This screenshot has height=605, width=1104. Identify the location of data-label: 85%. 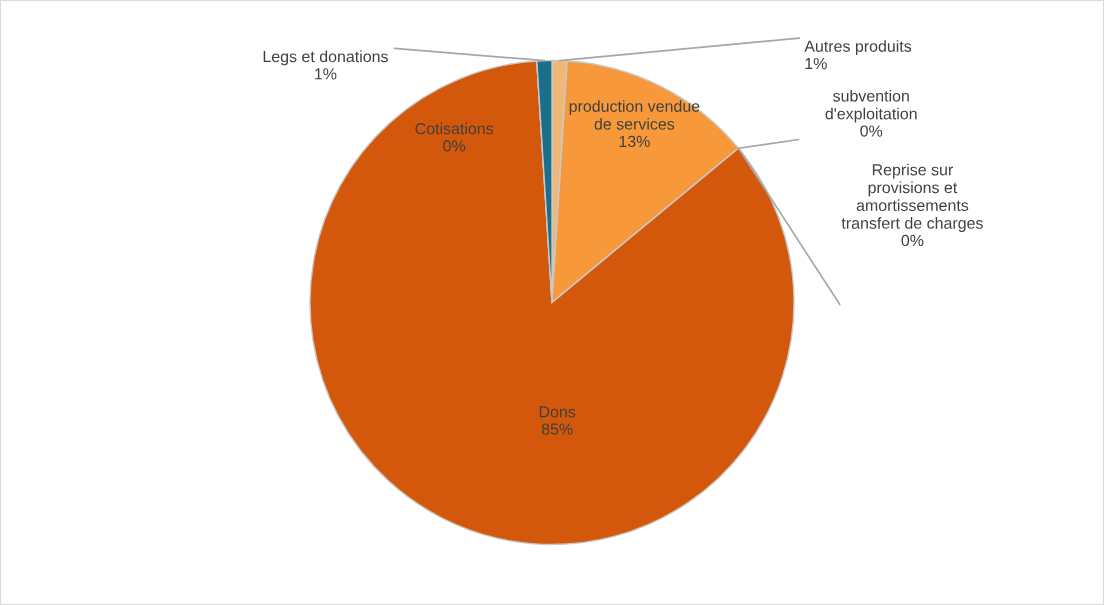
(557, 429).